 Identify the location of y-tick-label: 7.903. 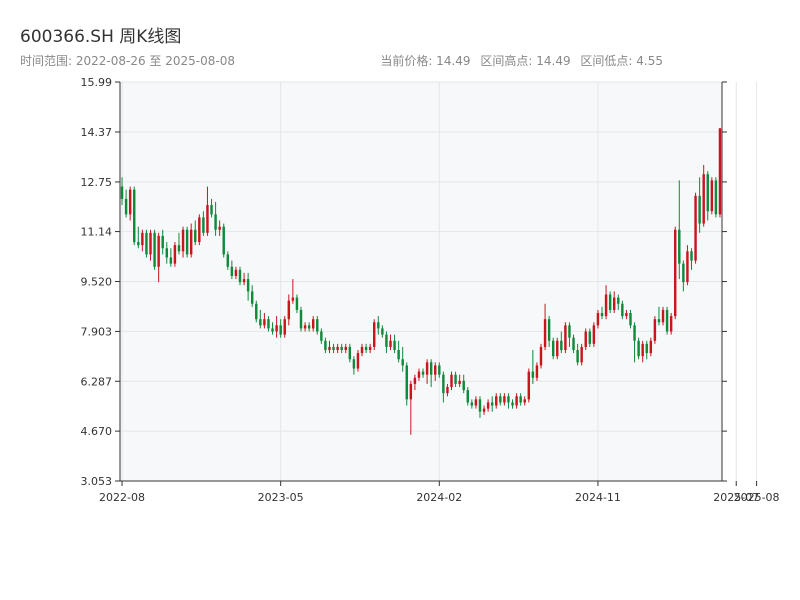
(97, 331).